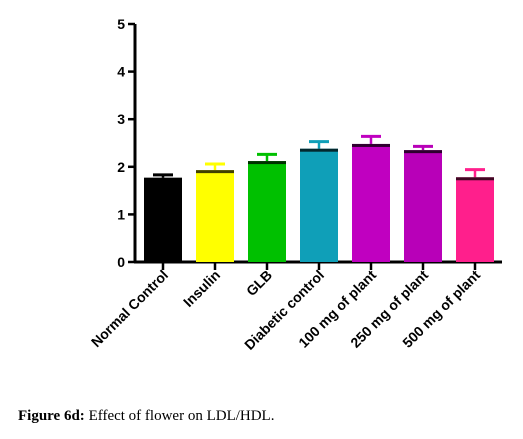  I want to click on y-tick-label: 1, so click(121, 214).